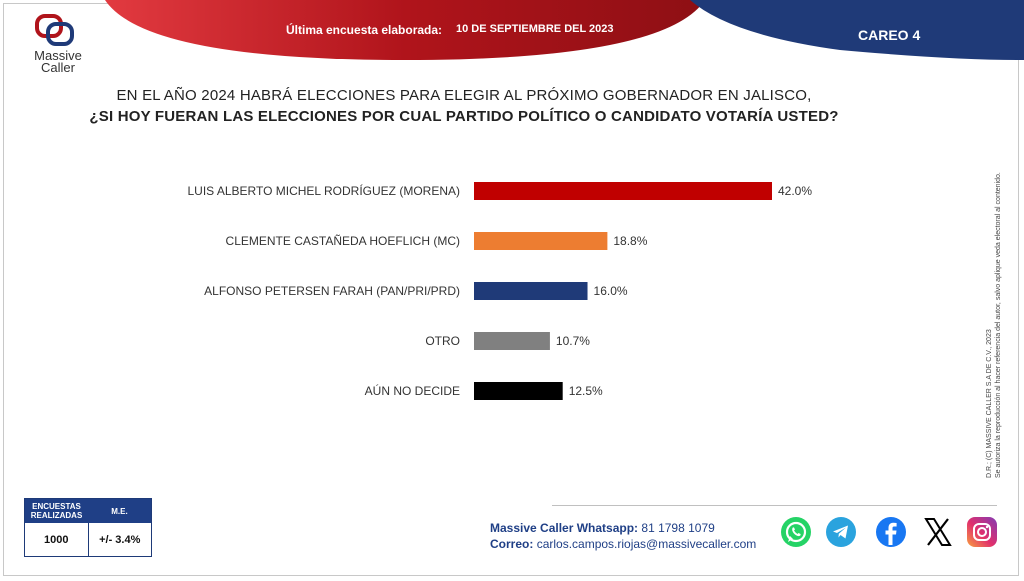  I want to click on whatsapp-number: 81 1798 1079, so click(678, 528).